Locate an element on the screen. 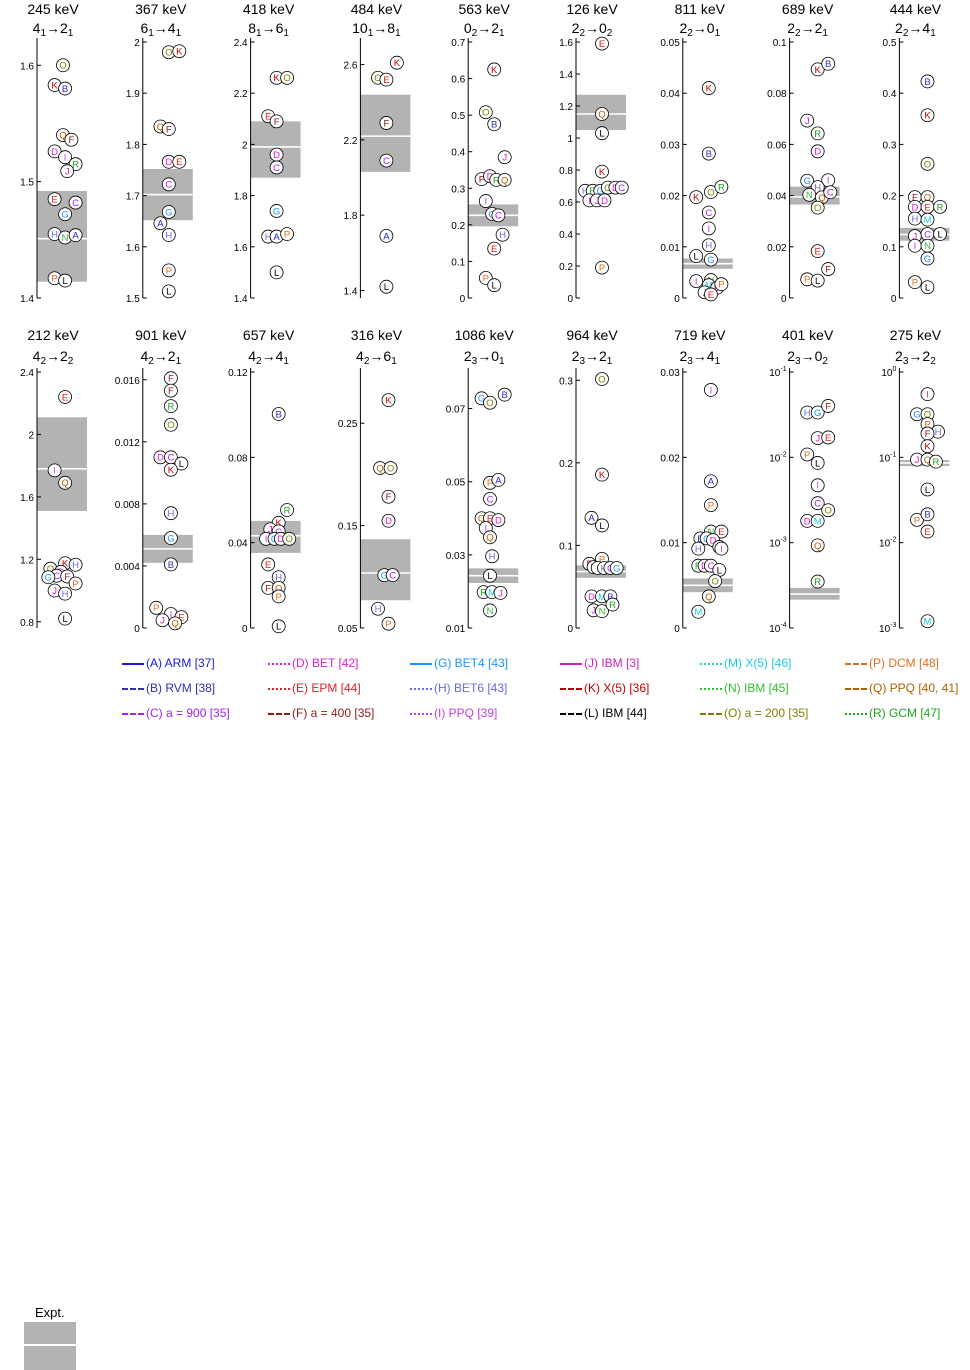 Image resolution: width=970 pixels, height=1370 pixels. model-point-label: R is located at coordinates (496, 180).